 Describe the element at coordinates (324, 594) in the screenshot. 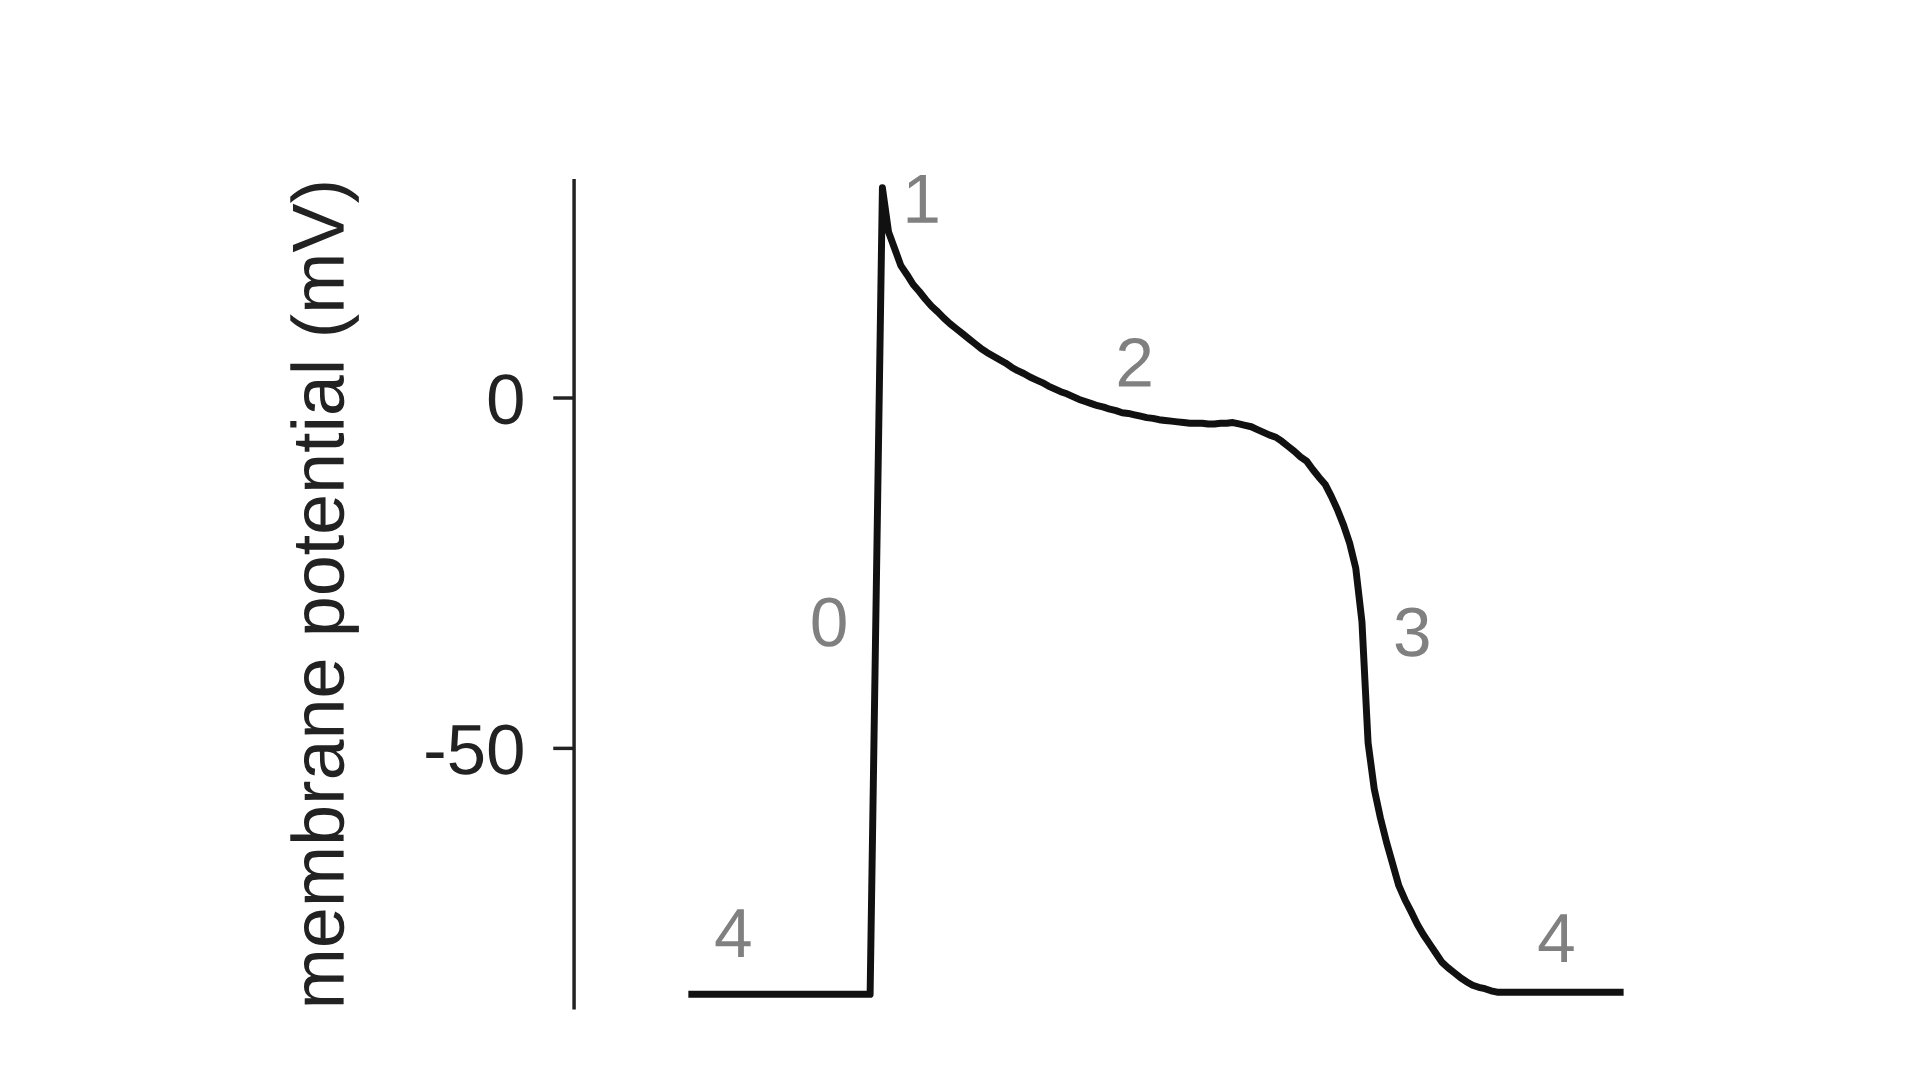

I see `y-axis-title: membrane potential (mV)` at that location.